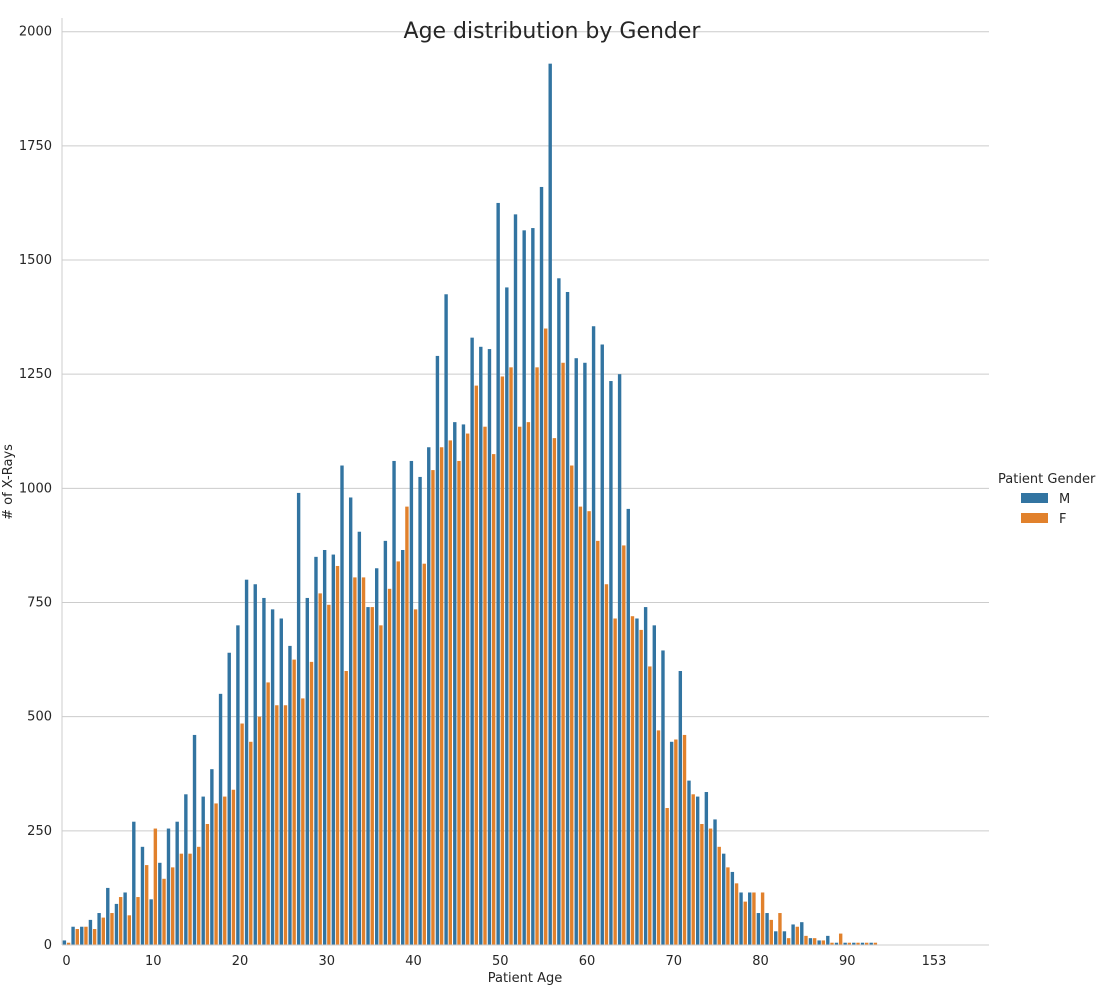 This screenshot has width=1104, height=1000. What do you see at coordinates (8, 482) in the screenshot?
I see `y-axis-label: # of X-Rays` at bounding box center [8, 482].